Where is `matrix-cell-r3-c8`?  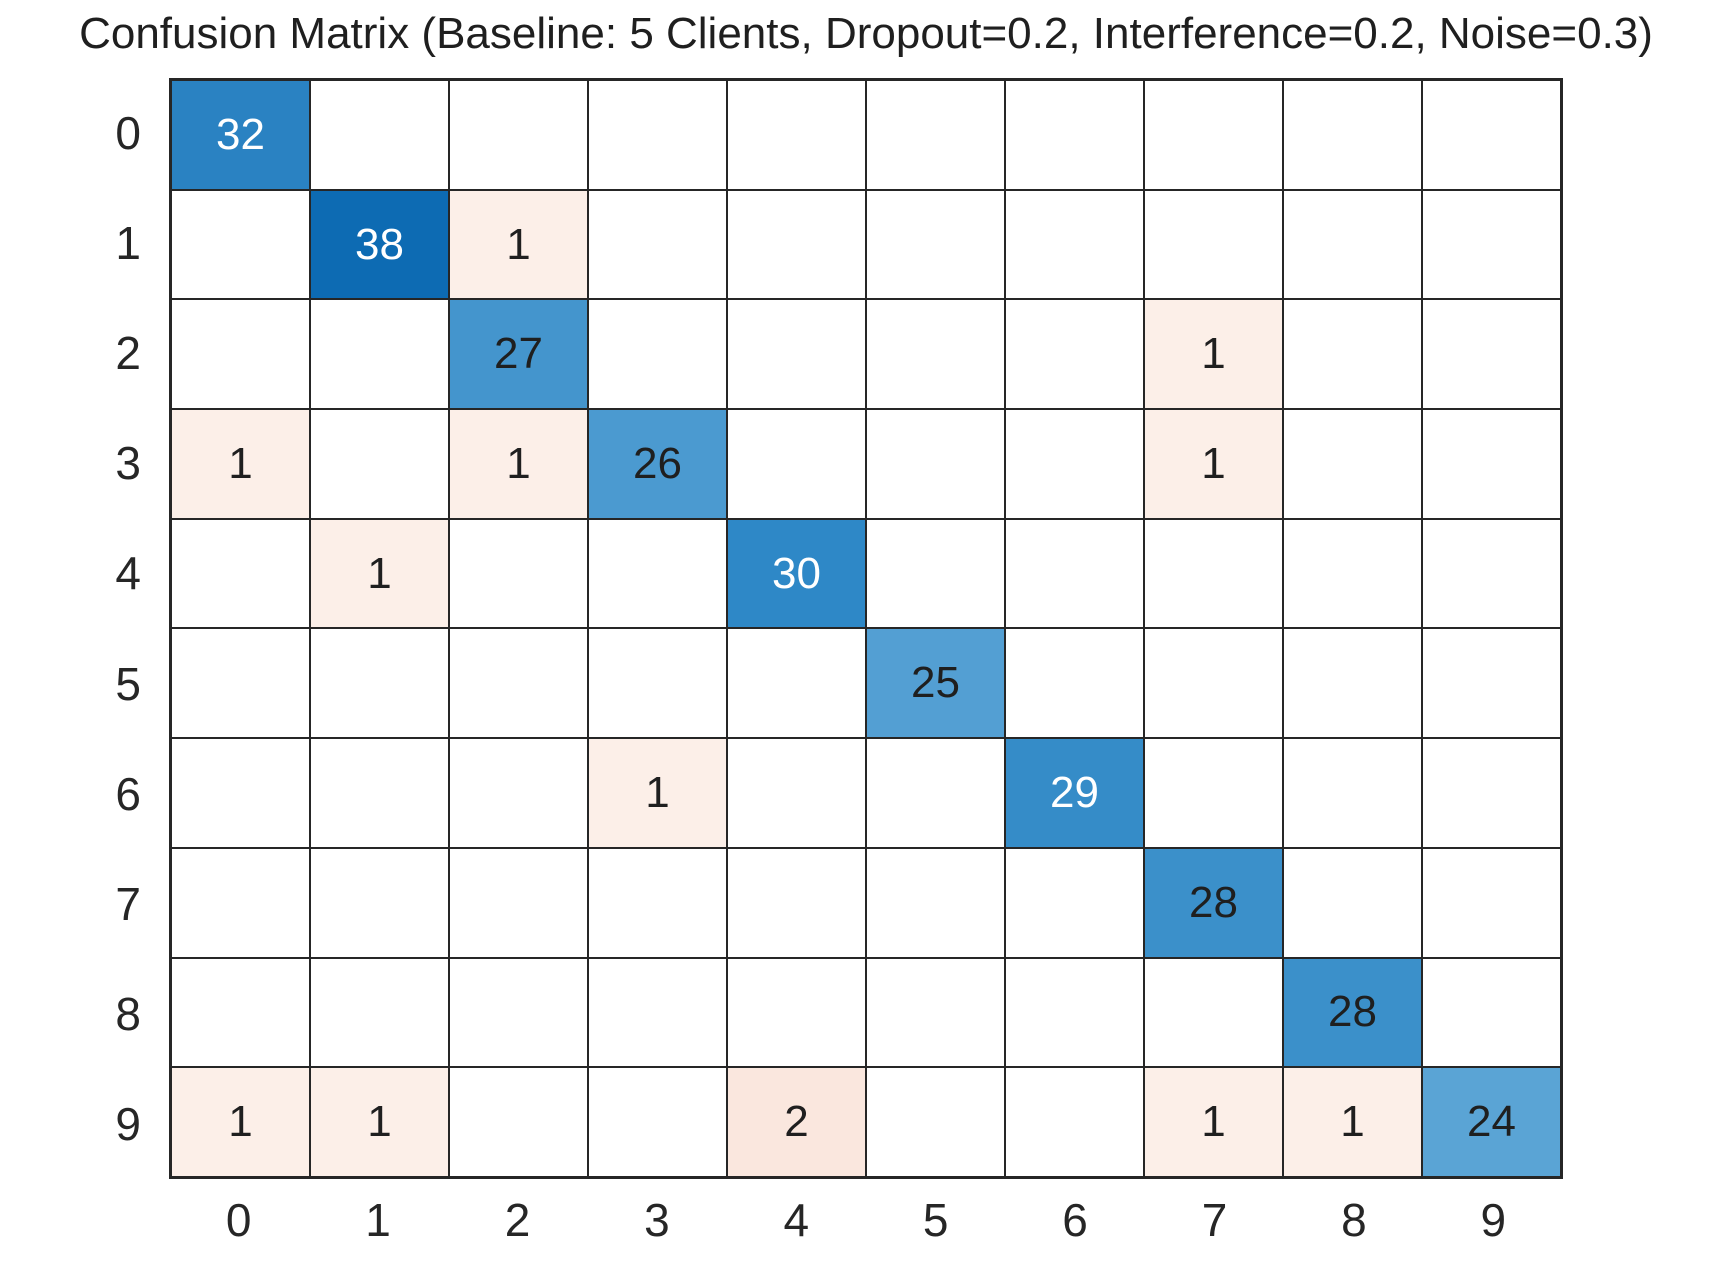 matrix-cell-r3-c8 is located at coordinates (1352, 464).